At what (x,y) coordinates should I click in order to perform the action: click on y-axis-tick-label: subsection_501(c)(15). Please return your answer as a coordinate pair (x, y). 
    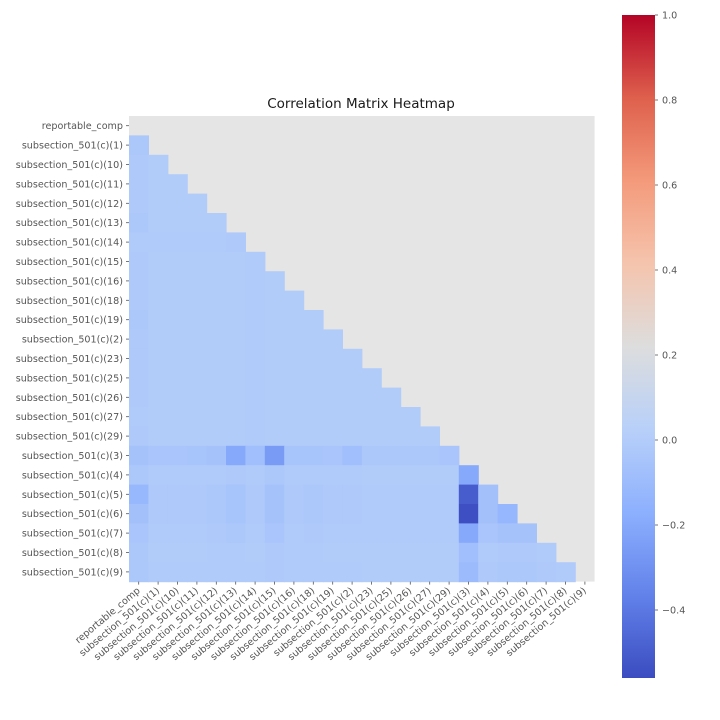
    Looking at the image, I should click on (69, 262).